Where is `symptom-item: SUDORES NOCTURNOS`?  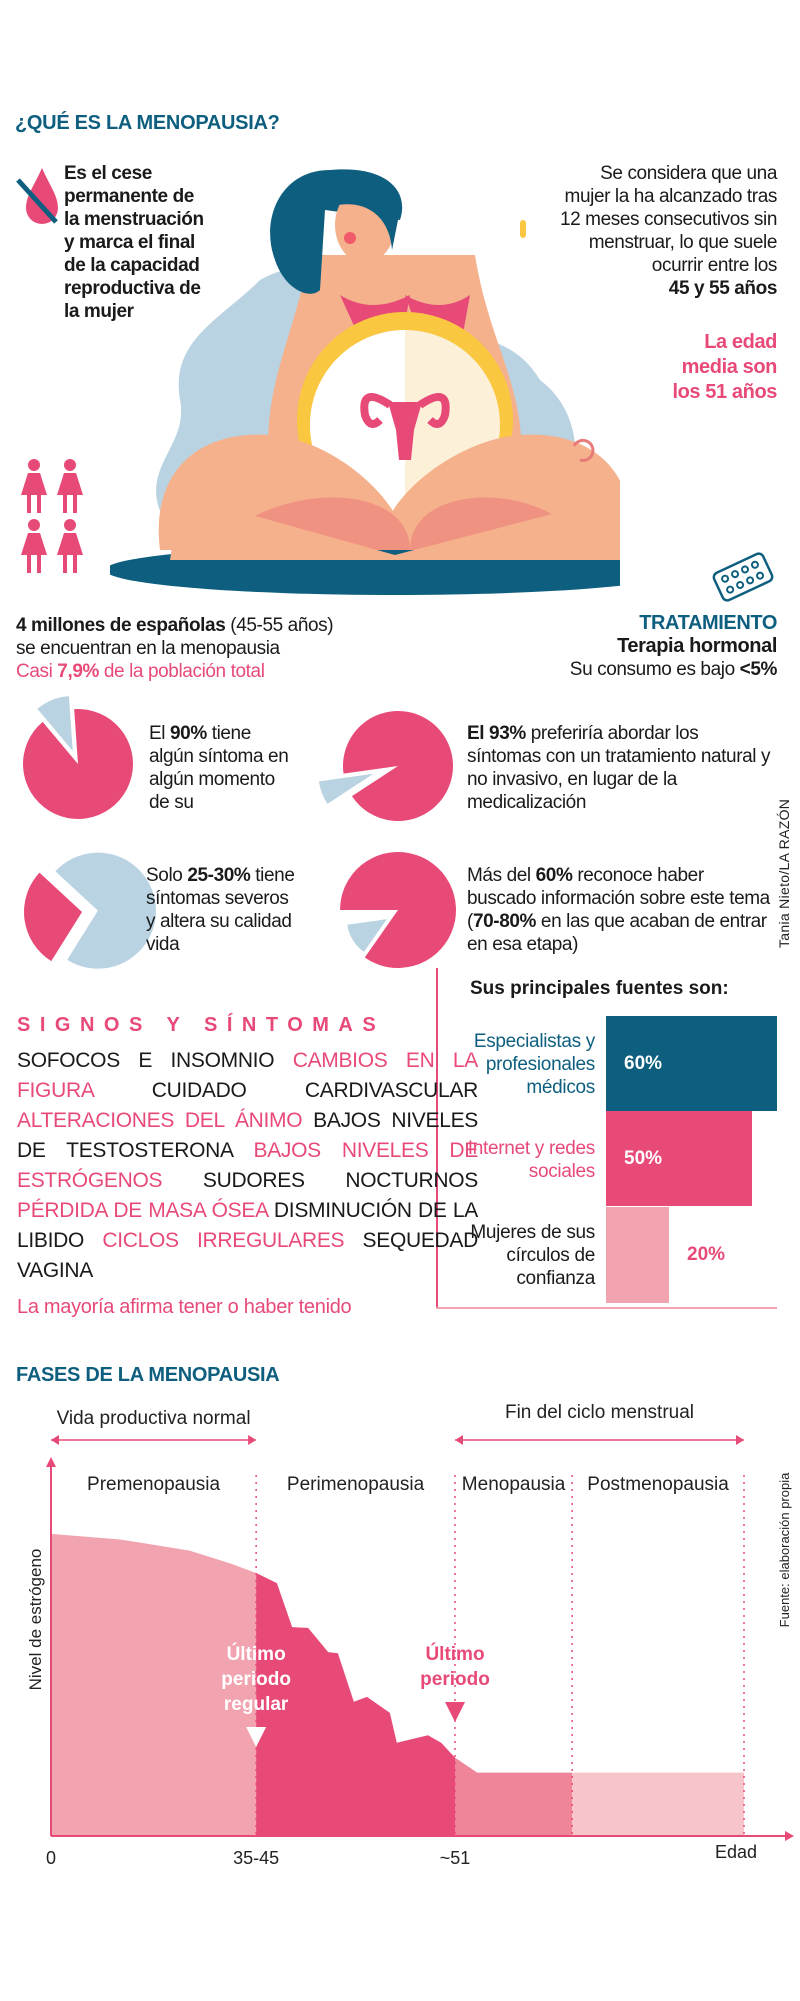 symptom-item: SUDORES NOCTURNOS is located at coordinates (340, 1180).